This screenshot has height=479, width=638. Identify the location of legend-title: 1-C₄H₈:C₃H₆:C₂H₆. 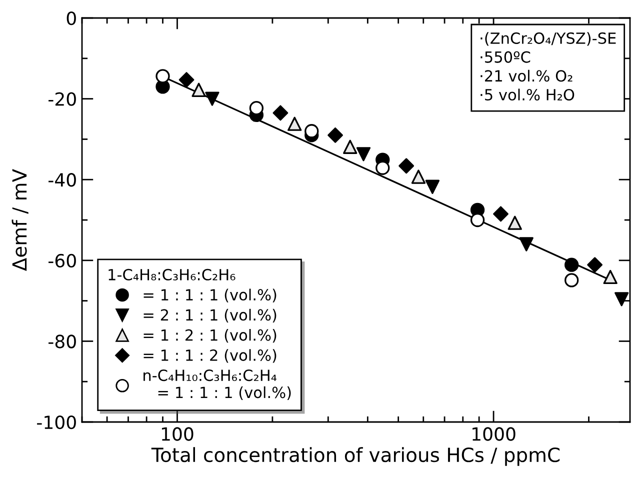
(172, 274).